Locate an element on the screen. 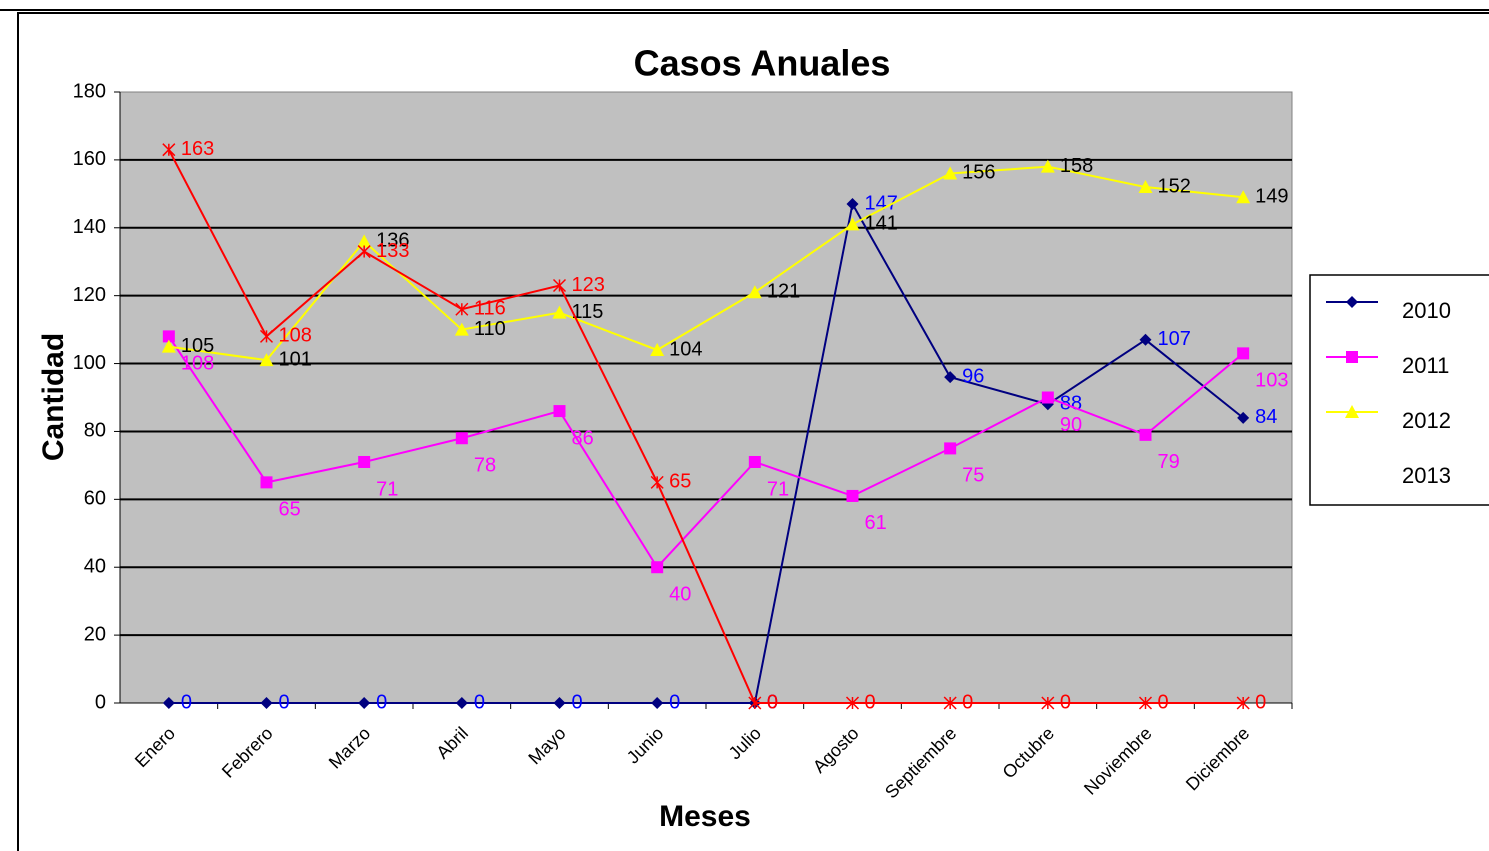  x-axis-title: Meses is located at coordinates (705, 816).